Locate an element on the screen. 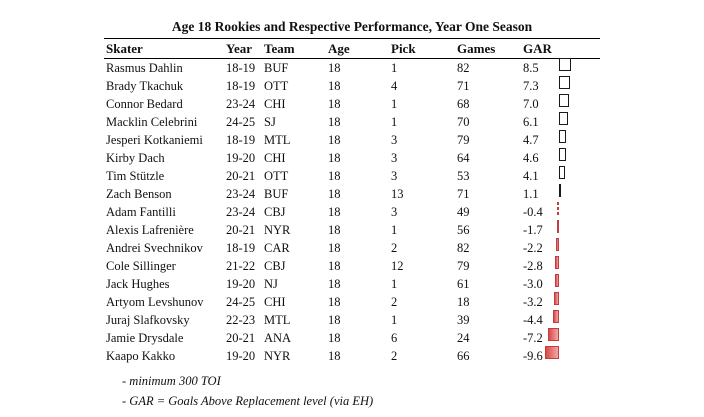 Image resolution: width=704 pixels, height=417 pixels. cell-pick: 6 is located at coordinates (394, 338).